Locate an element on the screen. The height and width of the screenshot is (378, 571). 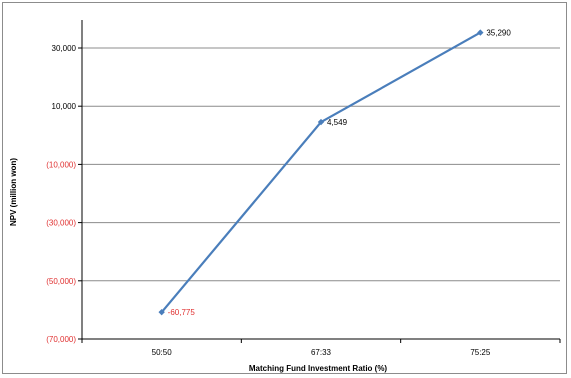
y-tick-label: (30,000) is located at coordinates (61, 223).